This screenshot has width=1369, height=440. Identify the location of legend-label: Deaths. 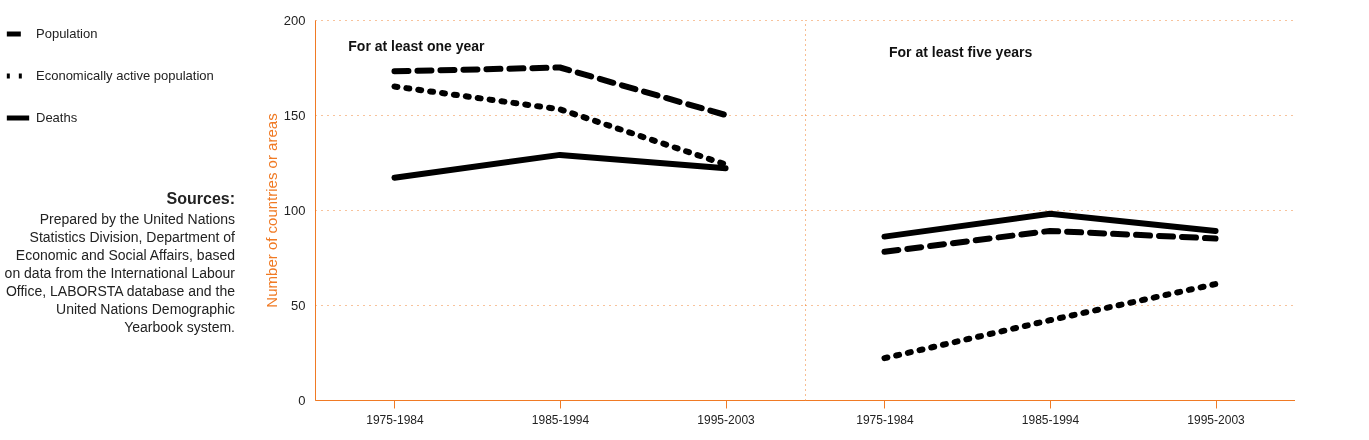
(57, 117).